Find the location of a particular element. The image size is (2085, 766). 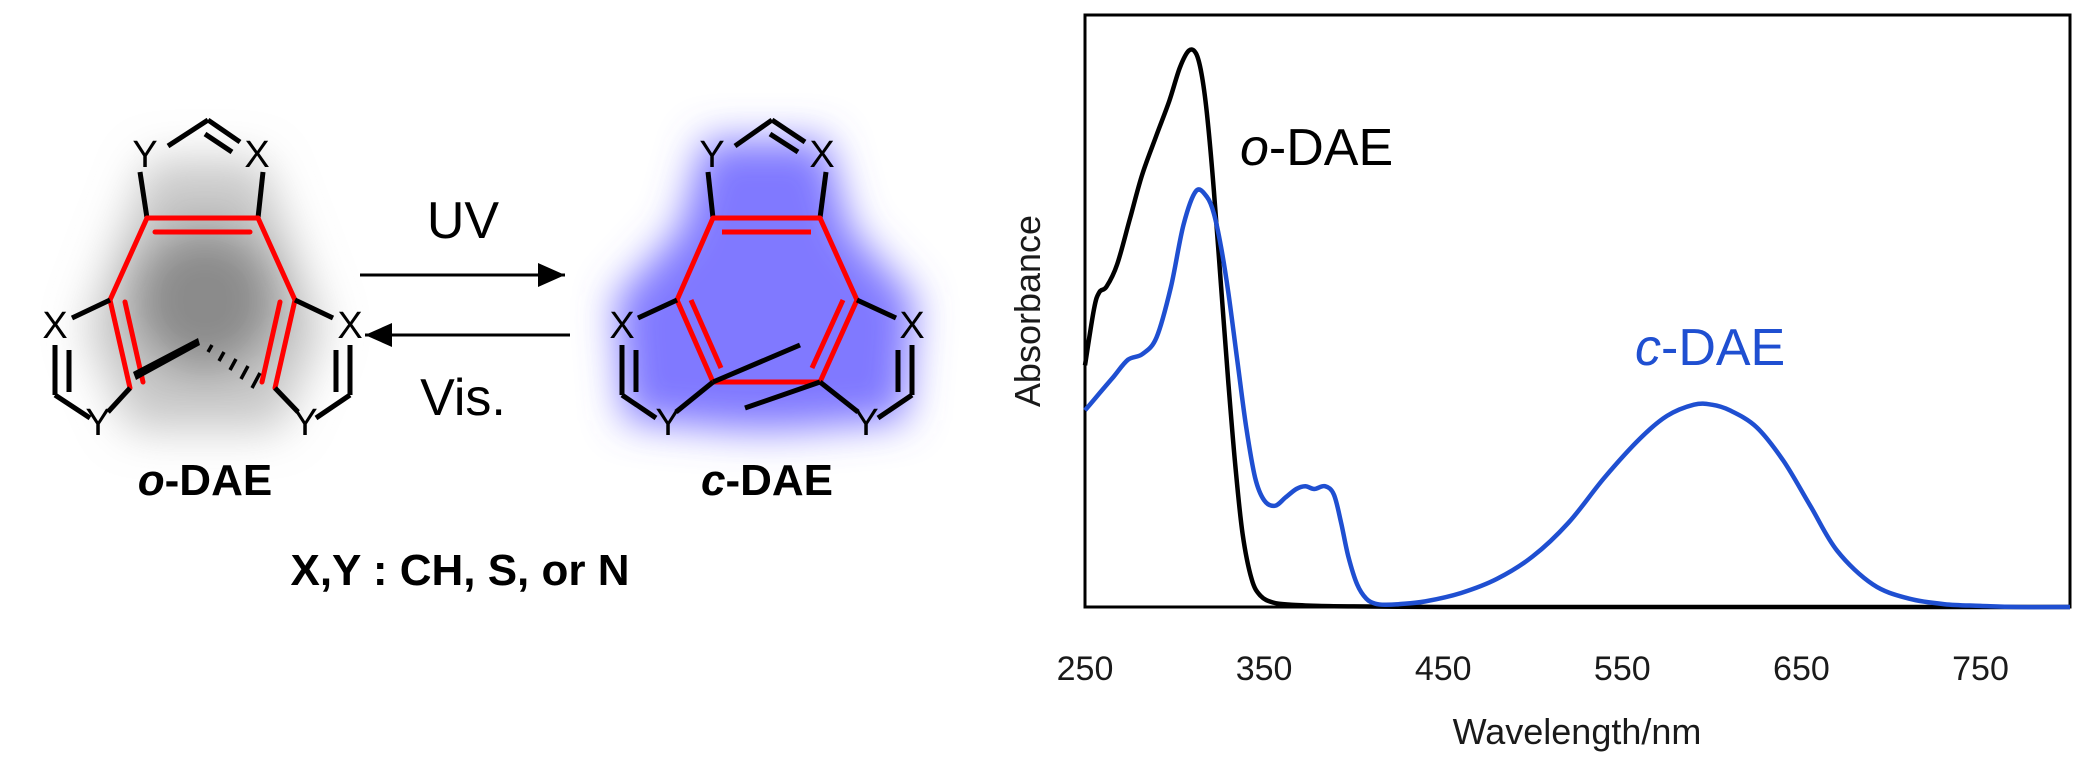

open-isomer-shadow is located at coordinates (205, 295).